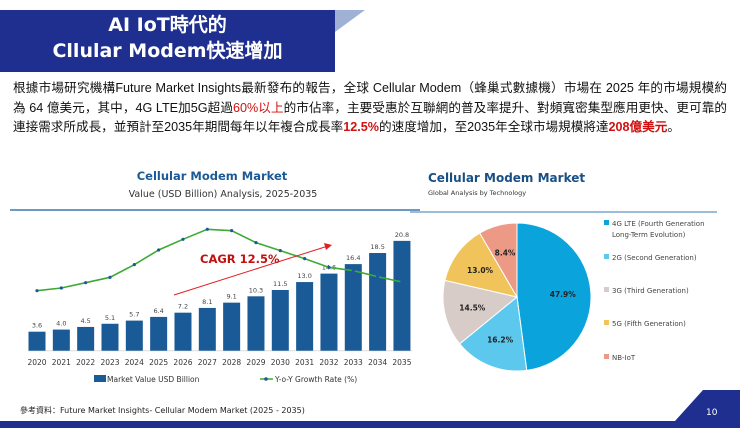  What do you see at coordinates (638, 127) in the screenshot?
I see `highlight-market-size: 208億美元` at bounding box center [638, 127].